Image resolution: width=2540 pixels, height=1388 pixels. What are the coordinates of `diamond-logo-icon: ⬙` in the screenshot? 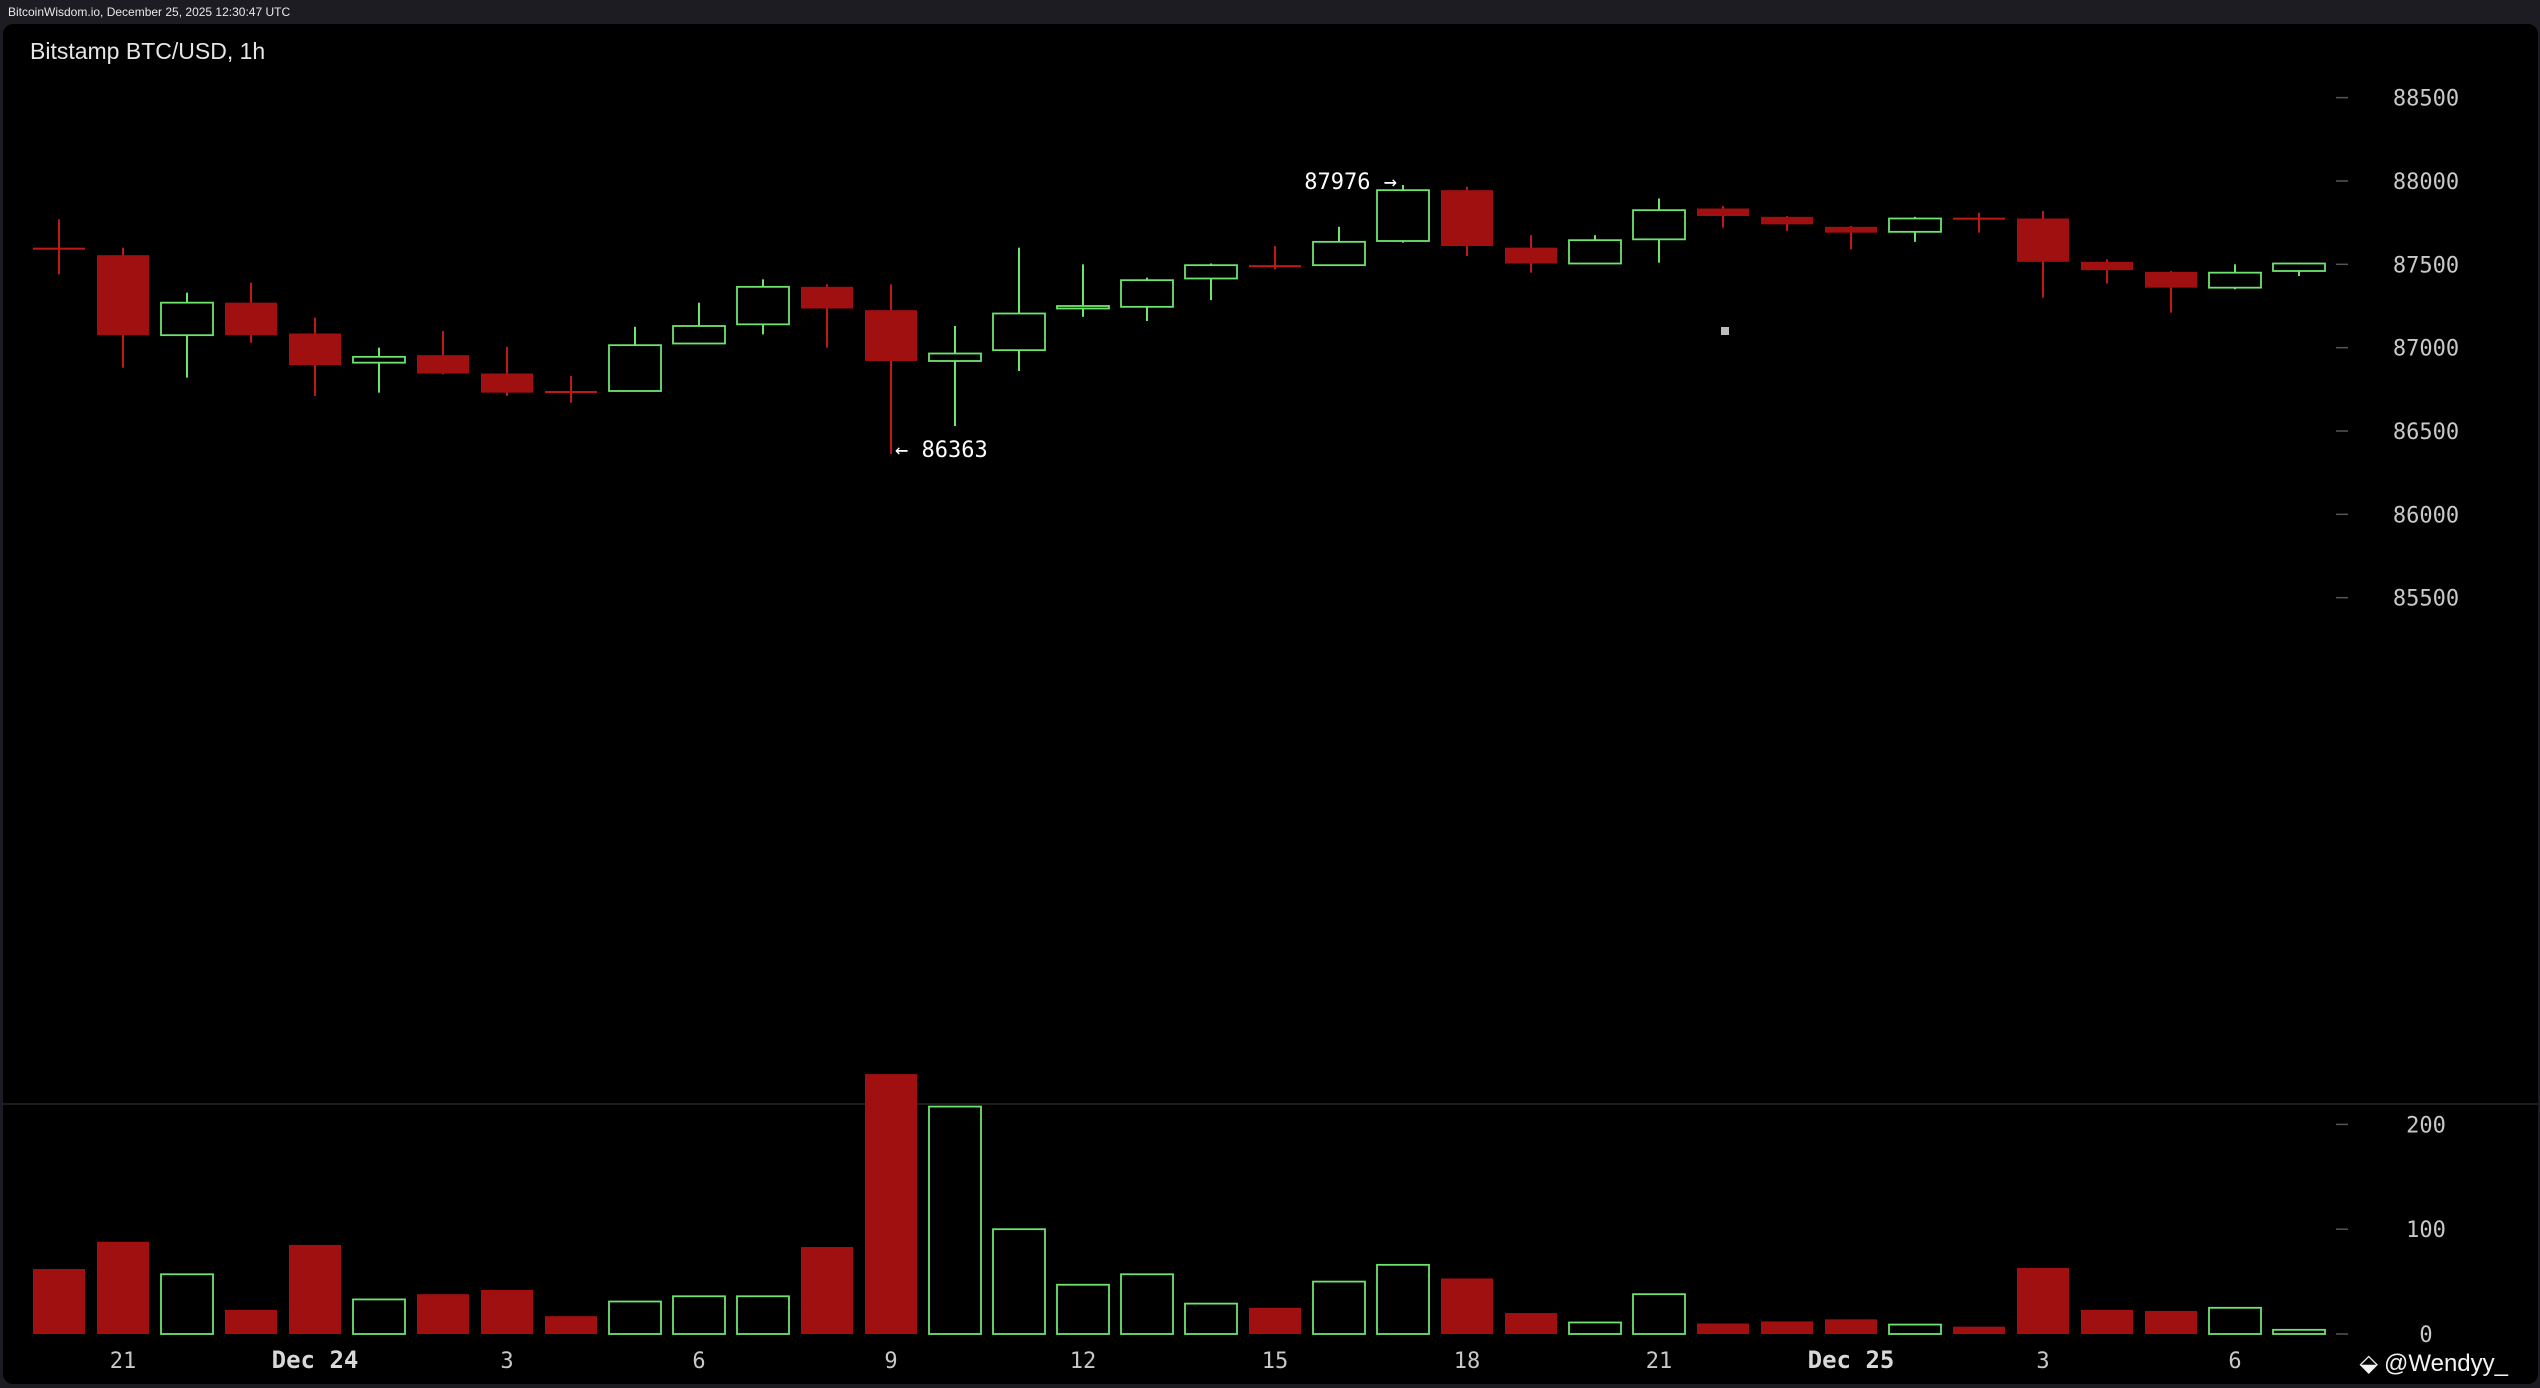 It's located at (2369, 1363).